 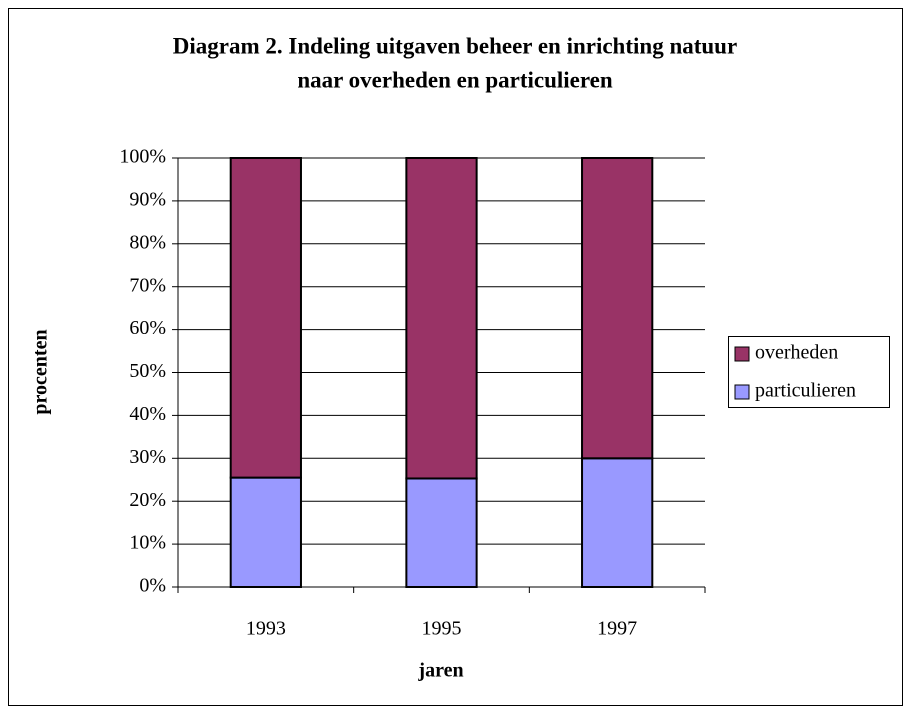 I want to click on y-tick-label: 0%, so click(x=152, y=586).